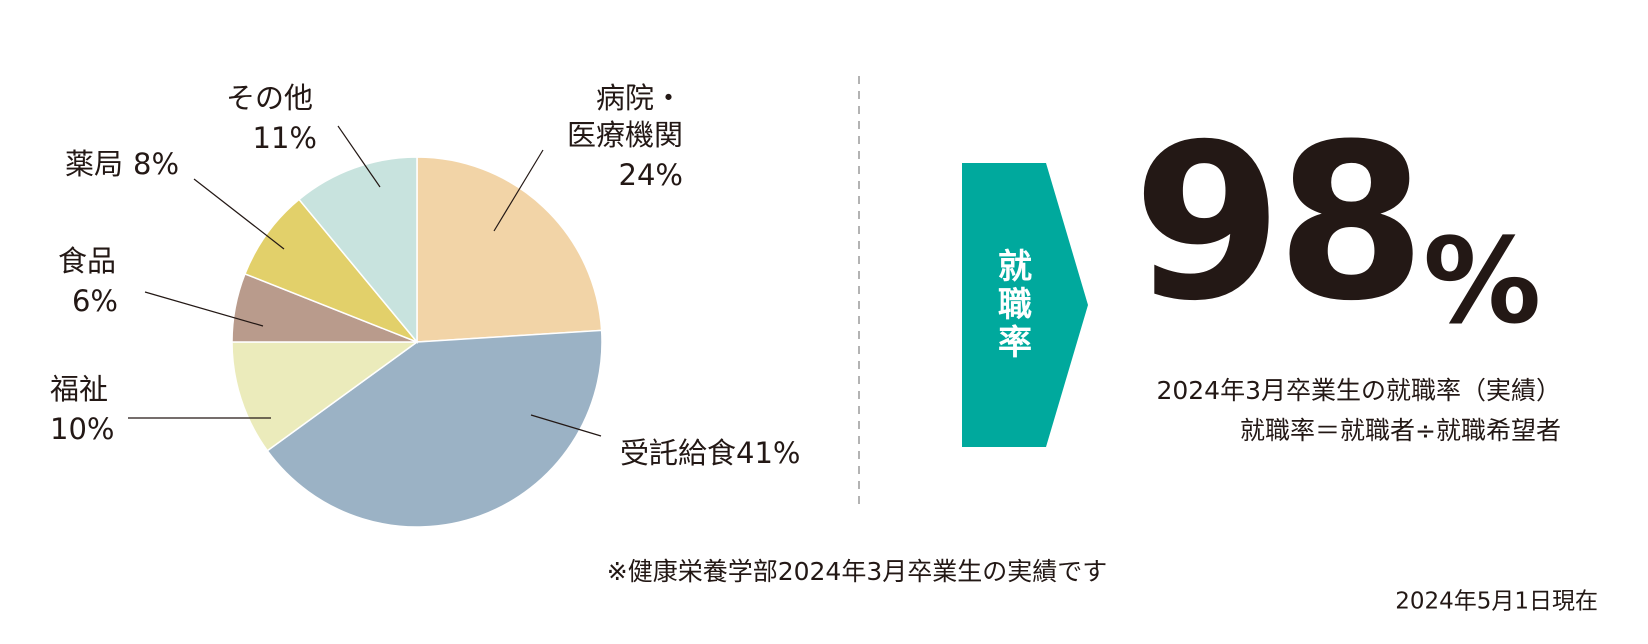 The height and width of the screenshot is (644, 1648). Describe the element at coordinates (1012, 305) in the screenshot. I see `badge-label: 就職率` at that location.